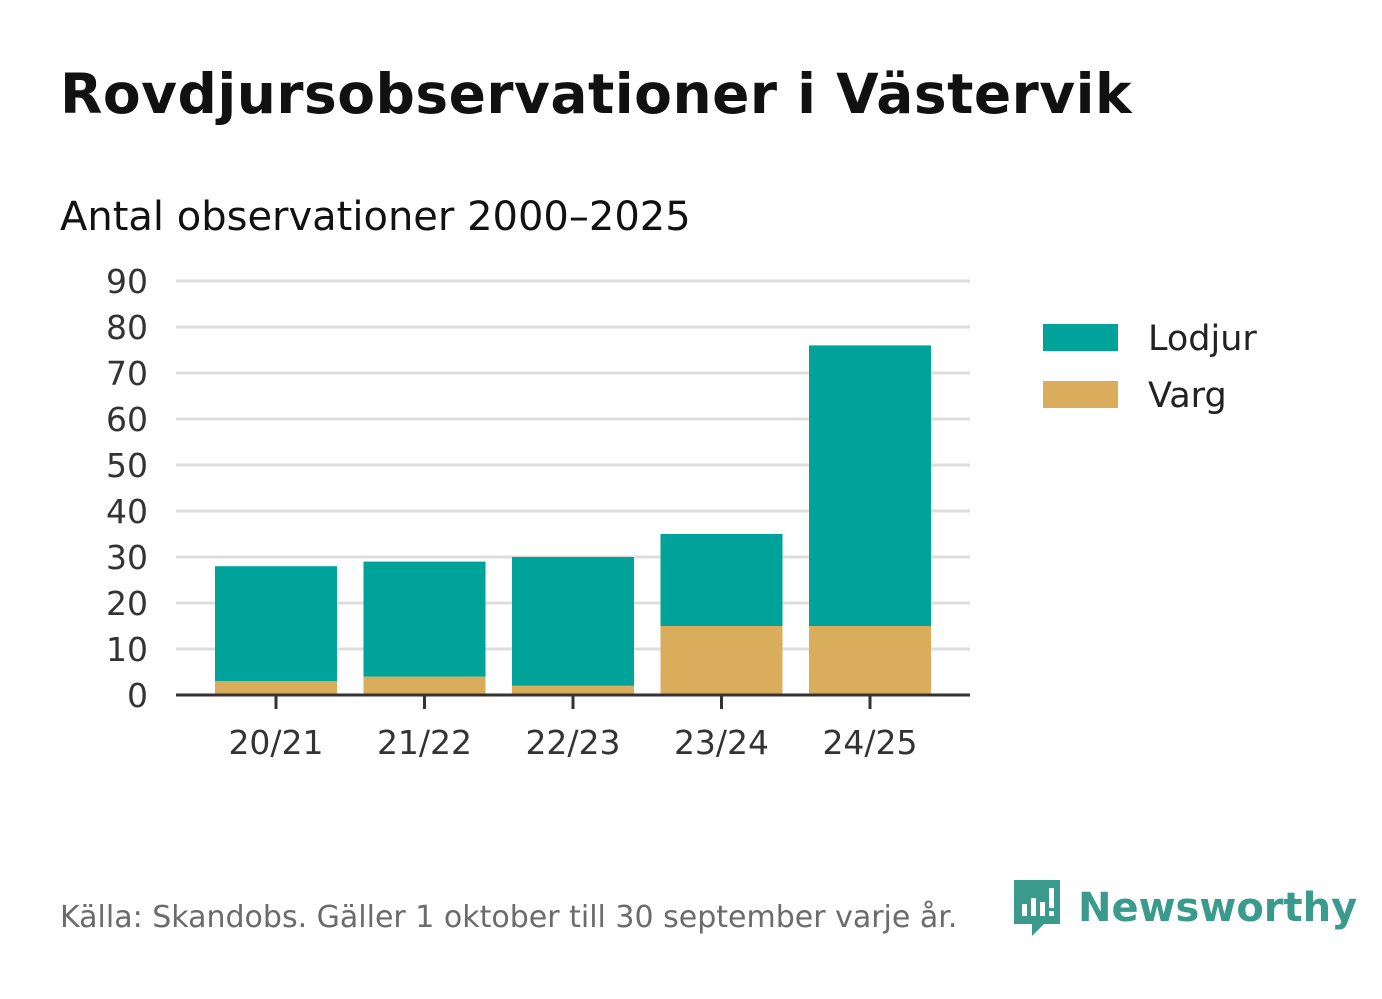 The height and width of the screenshot is (999, 1382). What do you see at coordinates (127, 419) in the screenshot?
I see `y-tick-label: 60` at bounding box center [127, 419].